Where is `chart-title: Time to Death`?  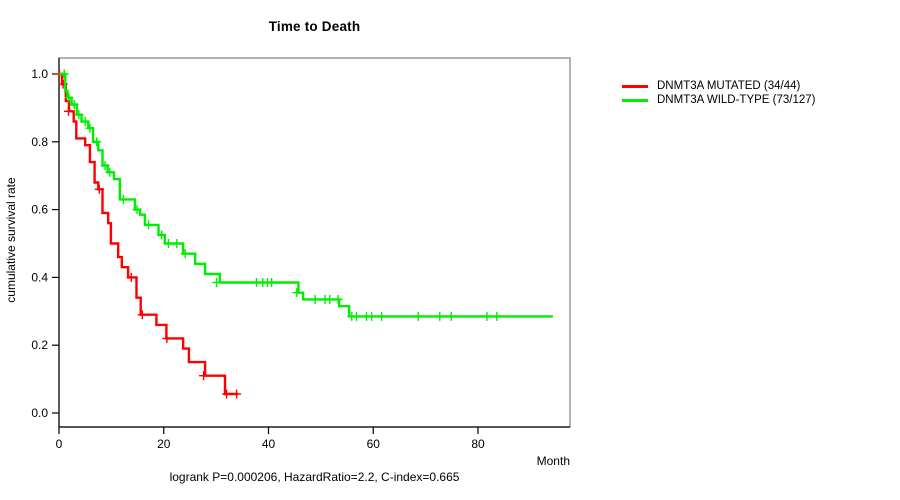
chart-title: Time to Death is located at coordinates (314, 26).